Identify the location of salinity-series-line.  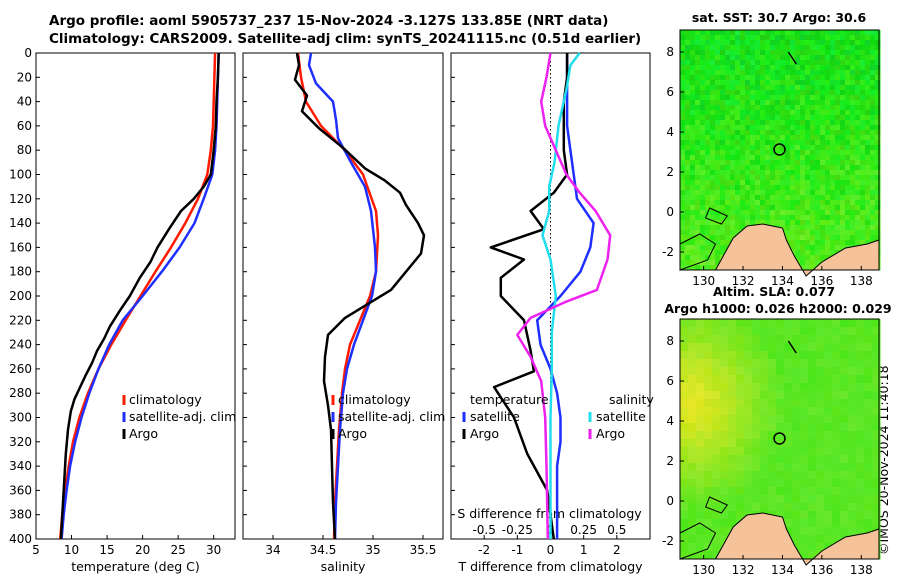
(342, 296).